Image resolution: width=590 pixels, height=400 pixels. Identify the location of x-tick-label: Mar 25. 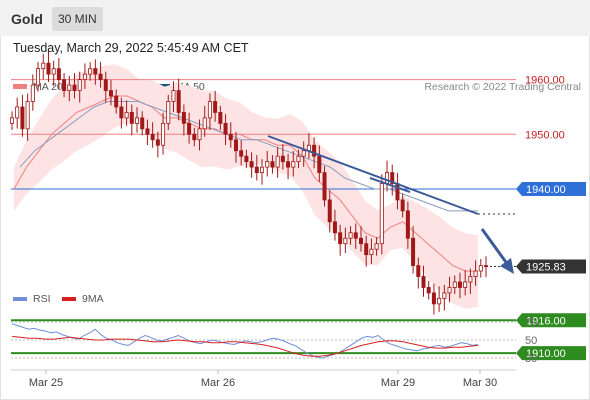
(46, 383).